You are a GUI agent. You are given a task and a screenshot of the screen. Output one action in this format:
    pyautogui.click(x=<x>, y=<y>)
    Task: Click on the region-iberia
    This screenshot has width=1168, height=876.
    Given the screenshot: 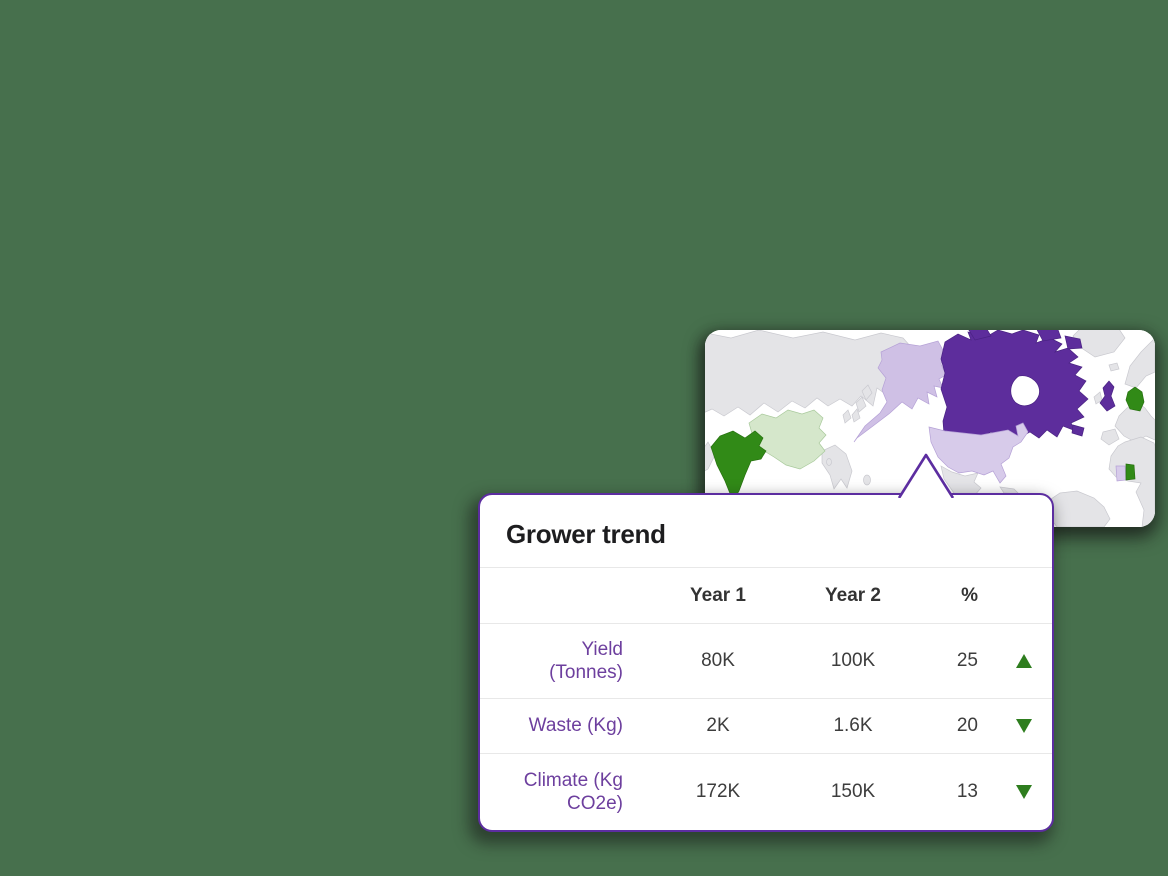 What is the action you would take?
    pyautogui.click(x=1110, y=437)
    